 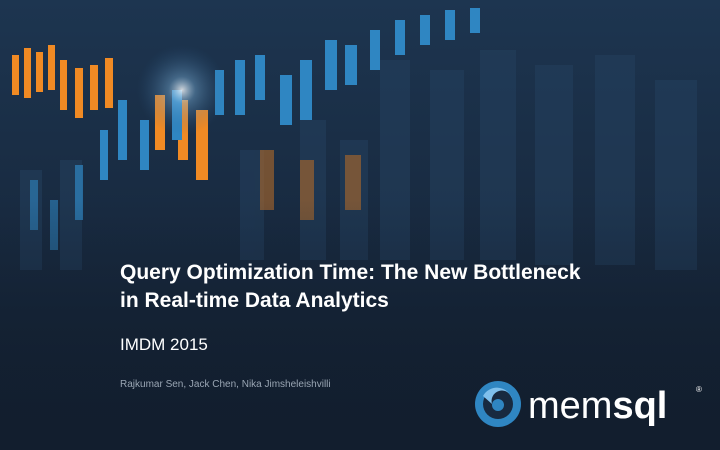 What do you see at coordinates (498, 404) in the screenshot?
I see `logo-mark` at bounding box center [498, 404].